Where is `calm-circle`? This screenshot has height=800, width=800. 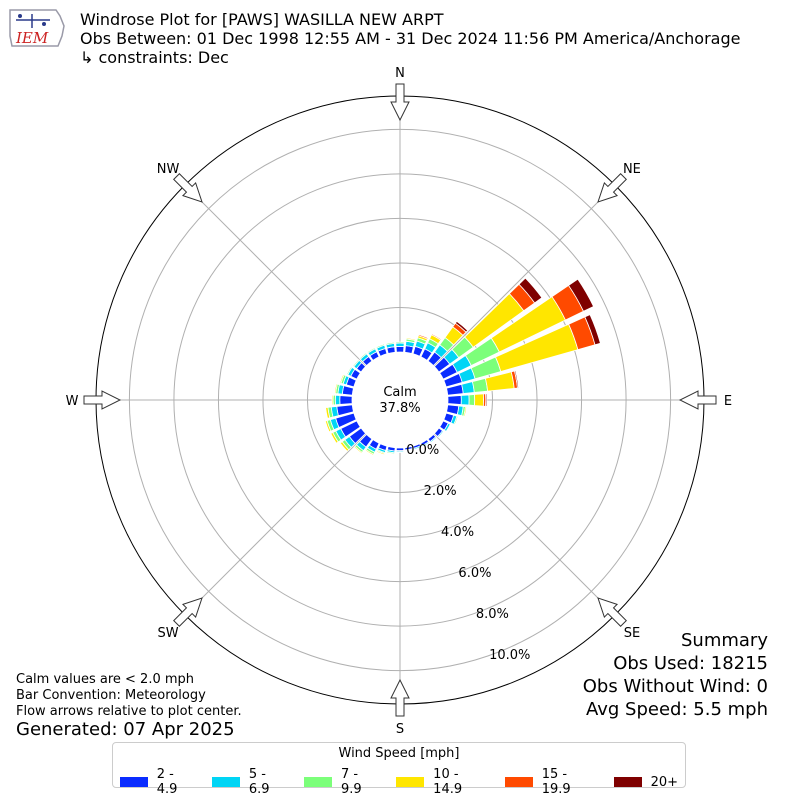 calm-circle is located at coordinates (400, 400).